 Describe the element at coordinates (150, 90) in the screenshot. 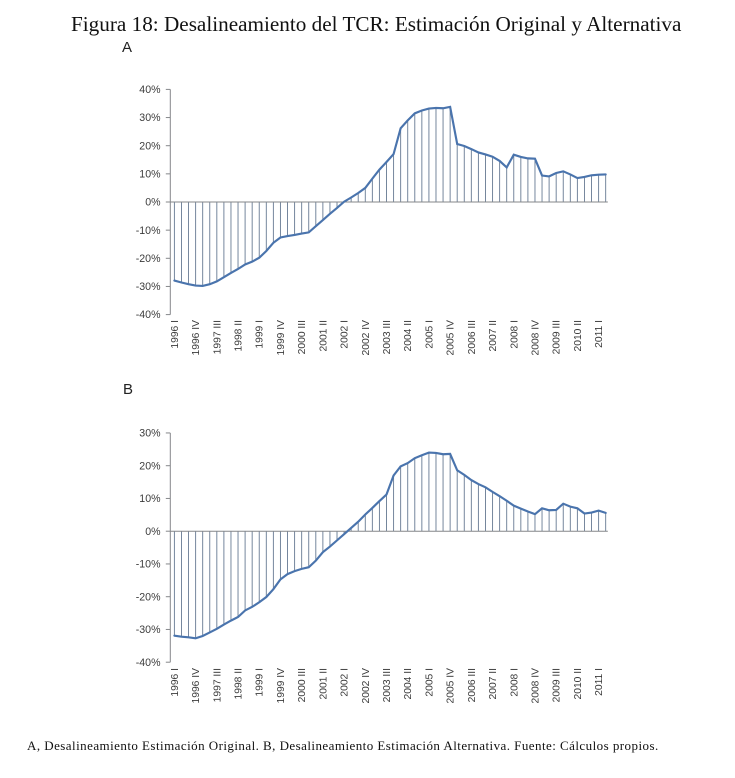

I see `svg-text: 40%` at that location.